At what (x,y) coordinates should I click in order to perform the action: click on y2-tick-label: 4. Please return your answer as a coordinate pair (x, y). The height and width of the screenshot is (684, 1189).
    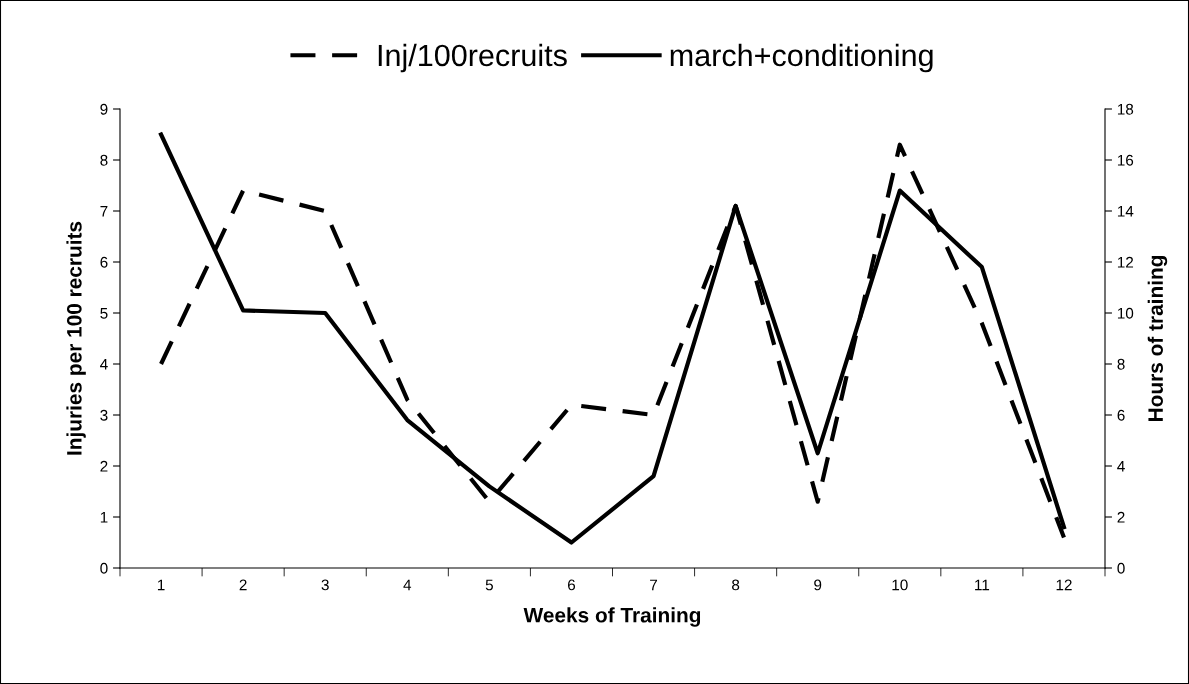
    Looking at the image, I should click on (1121, 466).